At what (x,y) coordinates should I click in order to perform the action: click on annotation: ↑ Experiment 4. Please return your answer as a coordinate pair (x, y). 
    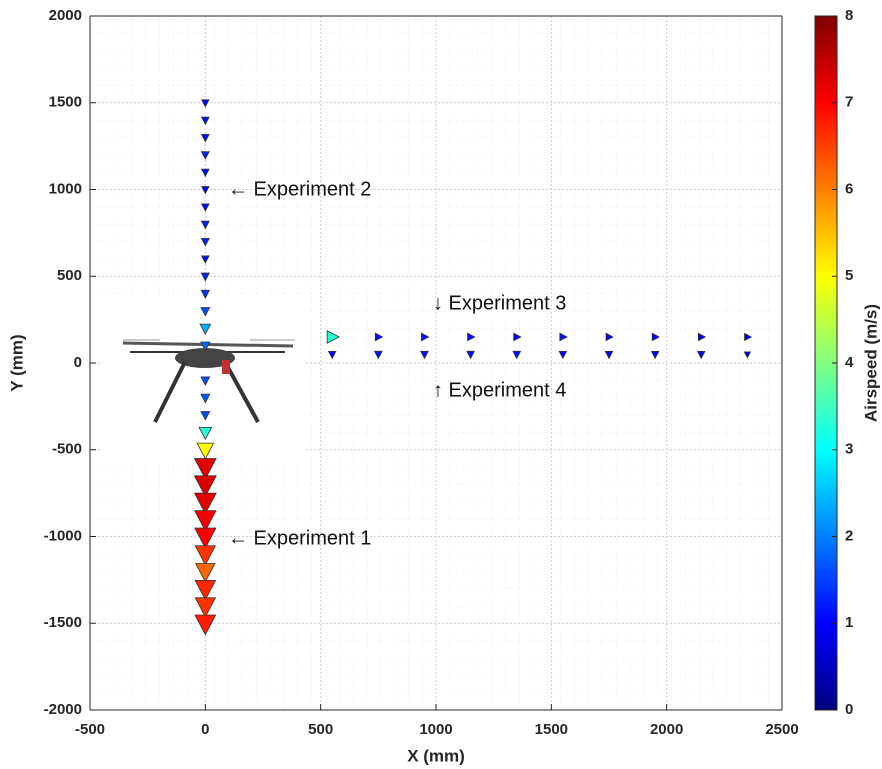
    Looking at the image, I should click on (499, 390).